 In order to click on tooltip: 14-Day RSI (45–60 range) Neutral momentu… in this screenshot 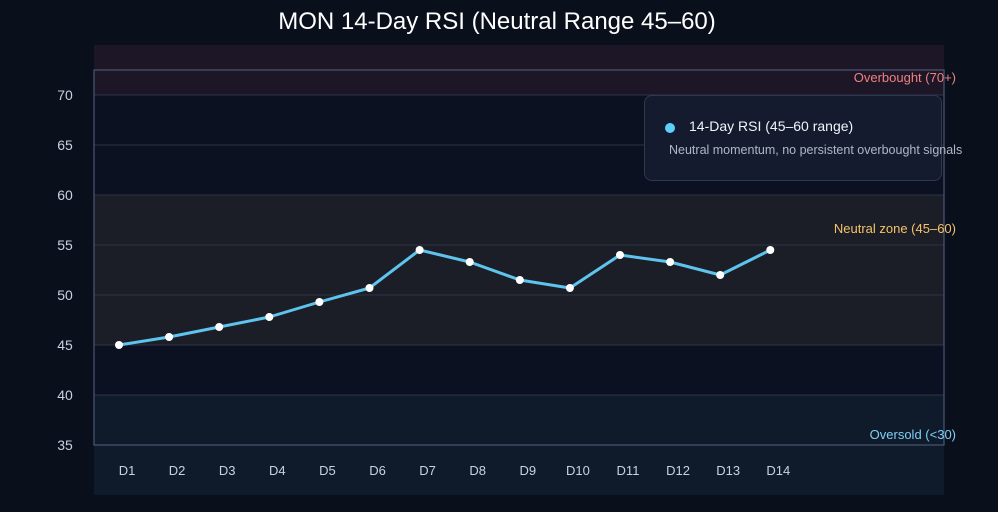, I will do `click(803, 138)`.